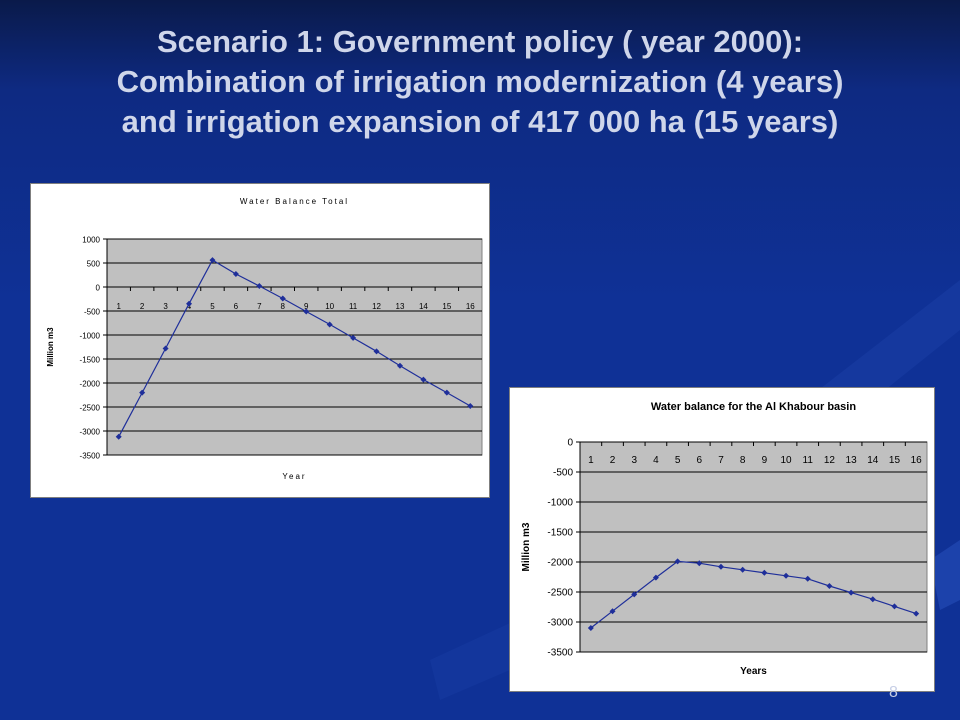 The width and height of the screenshot is (960, 720). What do you see at coordinates (94, 264) in the screenshot?
I see `y-tick-label: 500` at bounding box center [94, 264].